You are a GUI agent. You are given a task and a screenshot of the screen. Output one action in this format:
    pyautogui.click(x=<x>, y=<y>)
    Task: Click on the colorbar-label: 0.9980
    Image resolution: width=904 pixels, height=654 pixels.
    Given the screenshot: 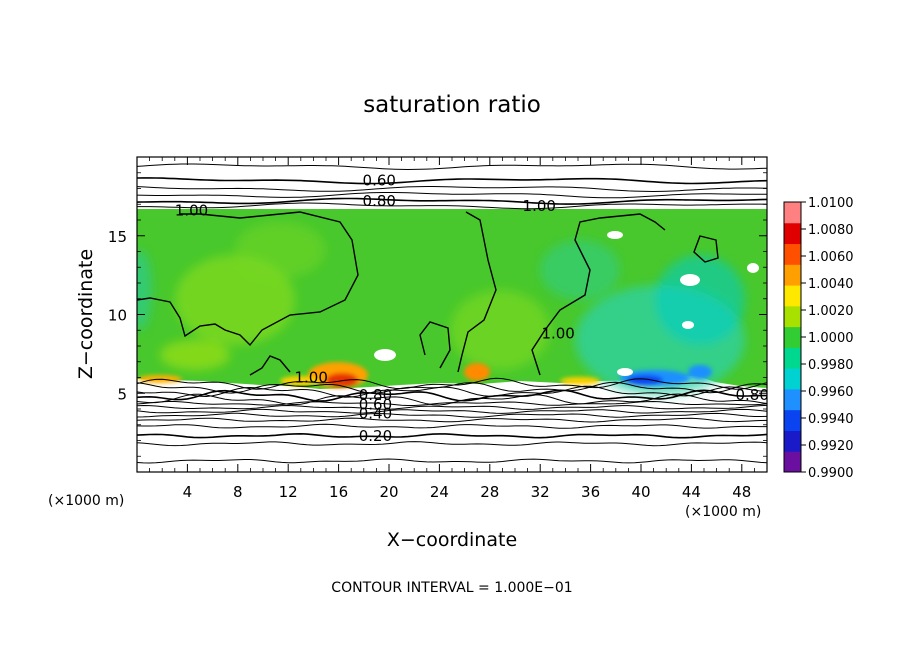 What is the action you would take?
    pyautogui.click(x=831, y=365)
    